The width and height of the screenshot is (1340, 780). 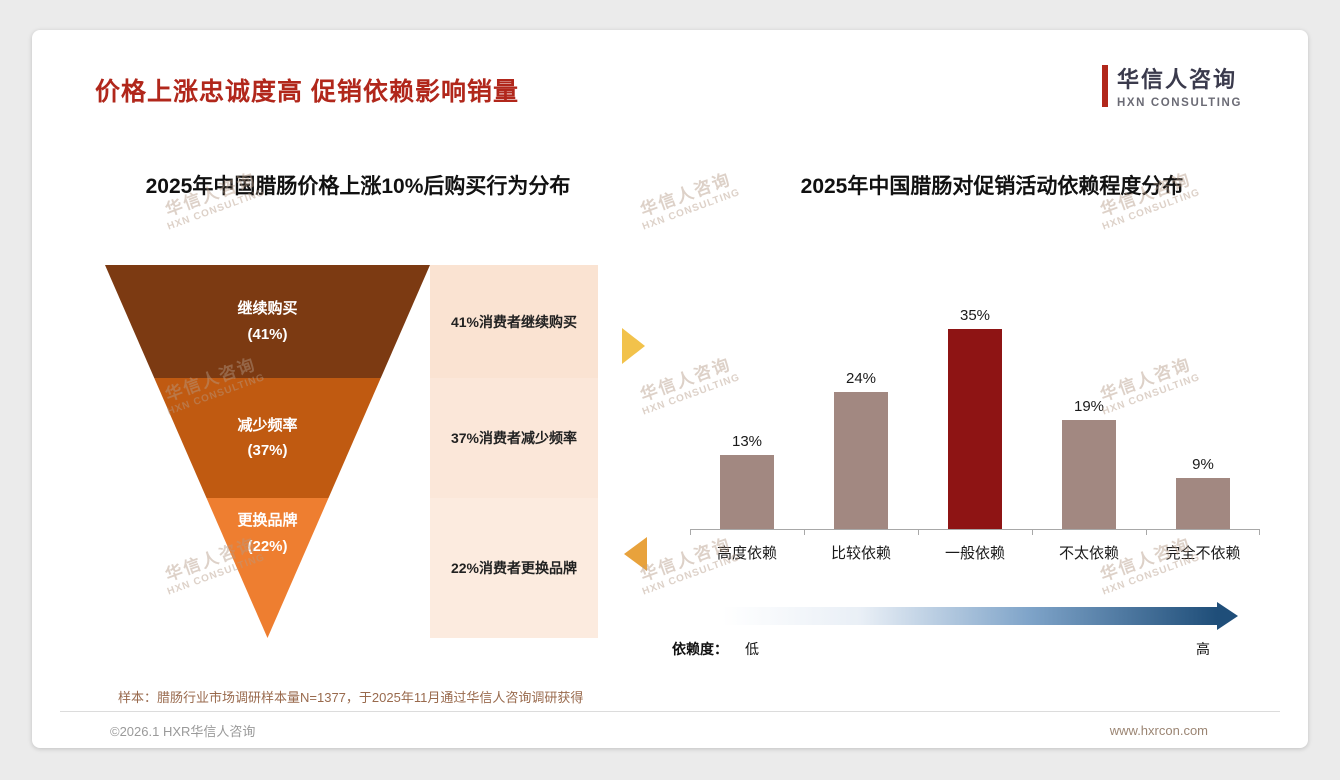 I want to click on bar-value-label: 24%, so click(x=861, y=378).